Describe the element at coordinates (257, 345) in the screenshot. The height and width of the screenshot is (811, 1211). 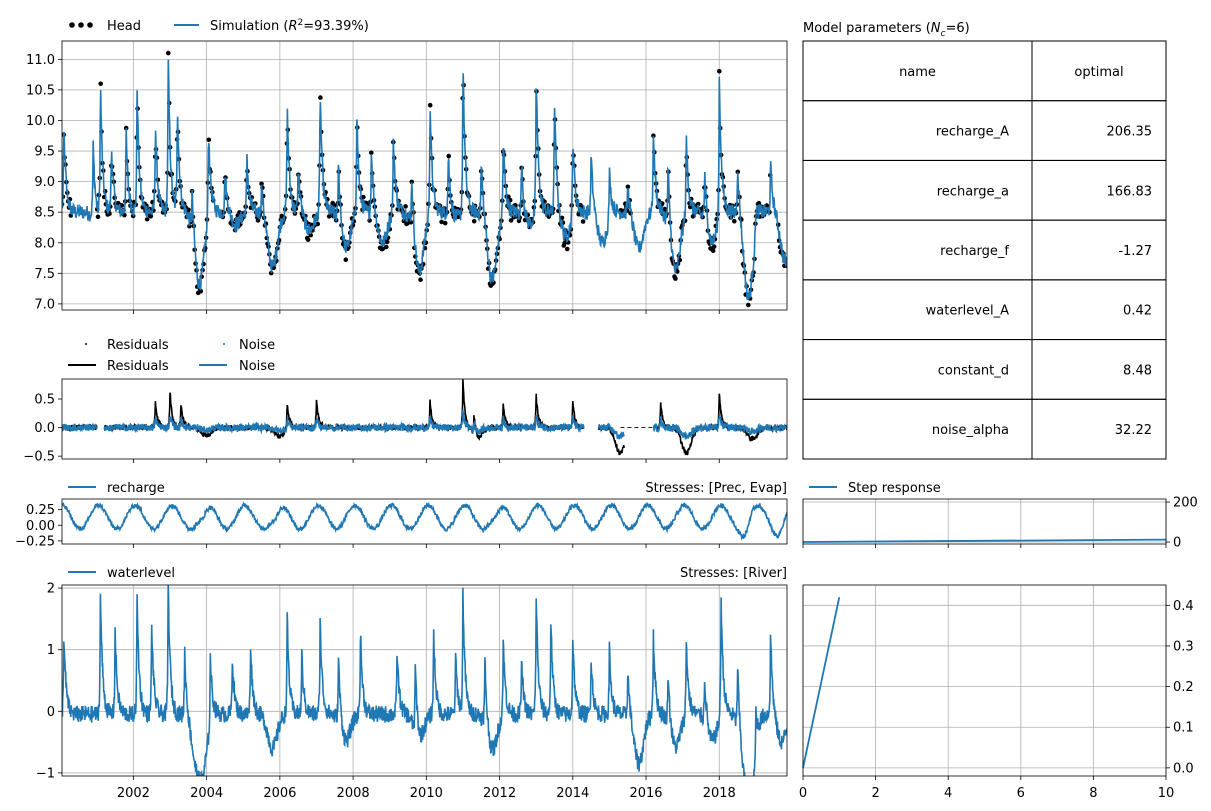
I see `noise-legend-label: Noise` at that location.